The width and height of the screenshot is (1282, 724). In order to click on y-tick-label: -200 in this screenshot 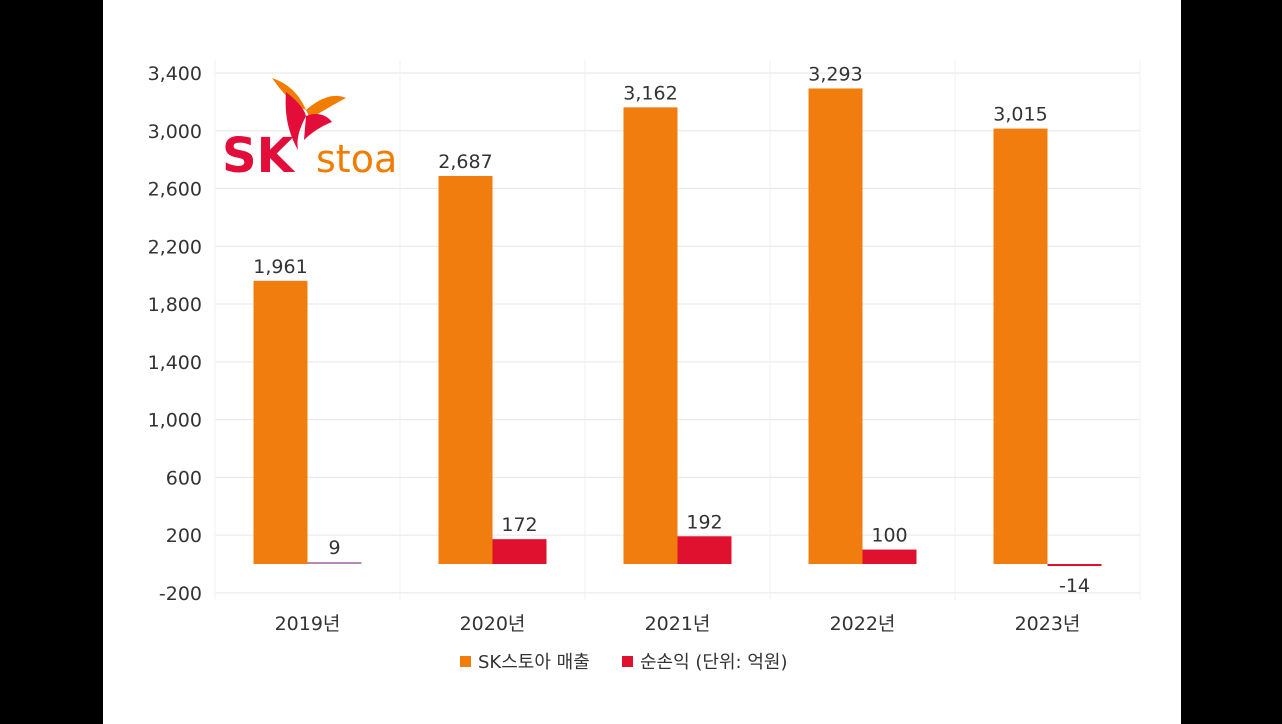, I will do `click(180, 594)`.